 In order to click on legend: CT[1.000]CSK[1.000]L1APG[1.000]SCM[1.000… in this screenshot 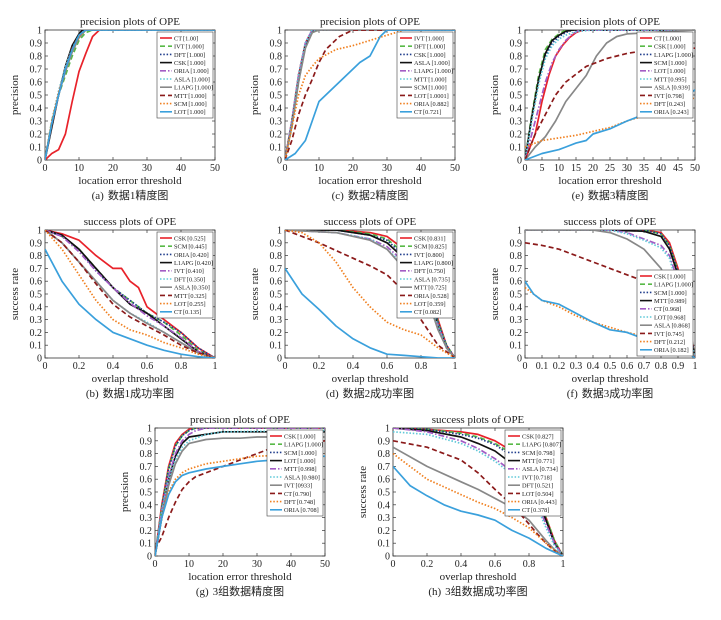, I will do `click(665, 75)`.